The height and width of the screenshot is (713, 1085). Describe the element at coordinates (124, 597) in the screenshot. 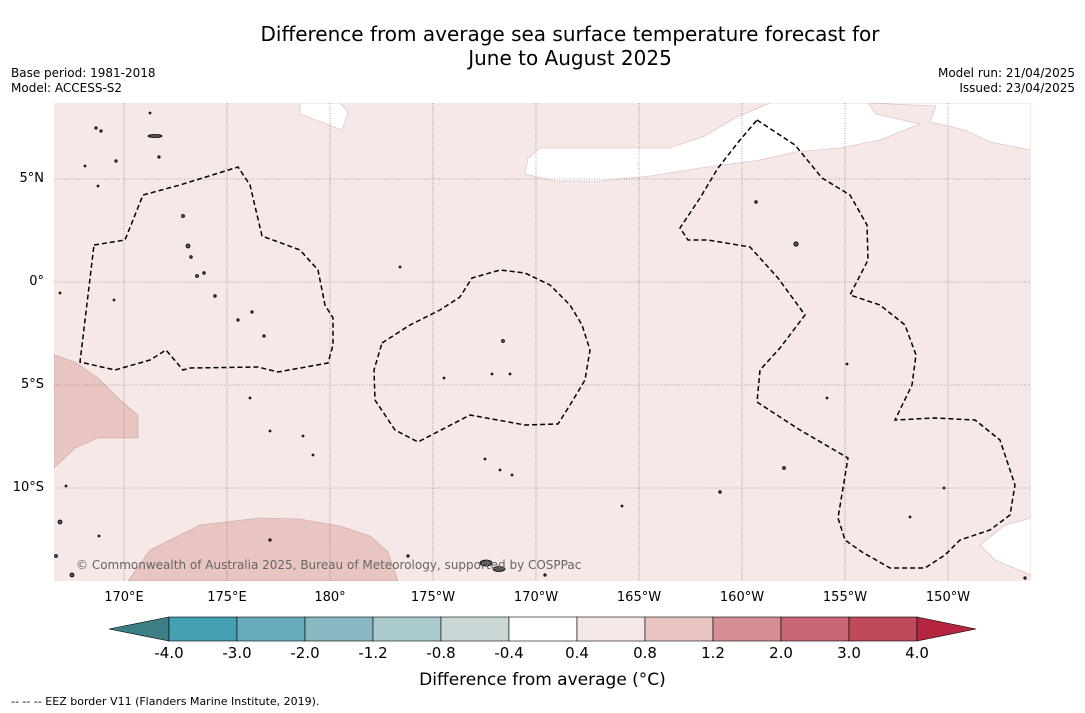

I see `lon-label-170e: 170°E` at that location.